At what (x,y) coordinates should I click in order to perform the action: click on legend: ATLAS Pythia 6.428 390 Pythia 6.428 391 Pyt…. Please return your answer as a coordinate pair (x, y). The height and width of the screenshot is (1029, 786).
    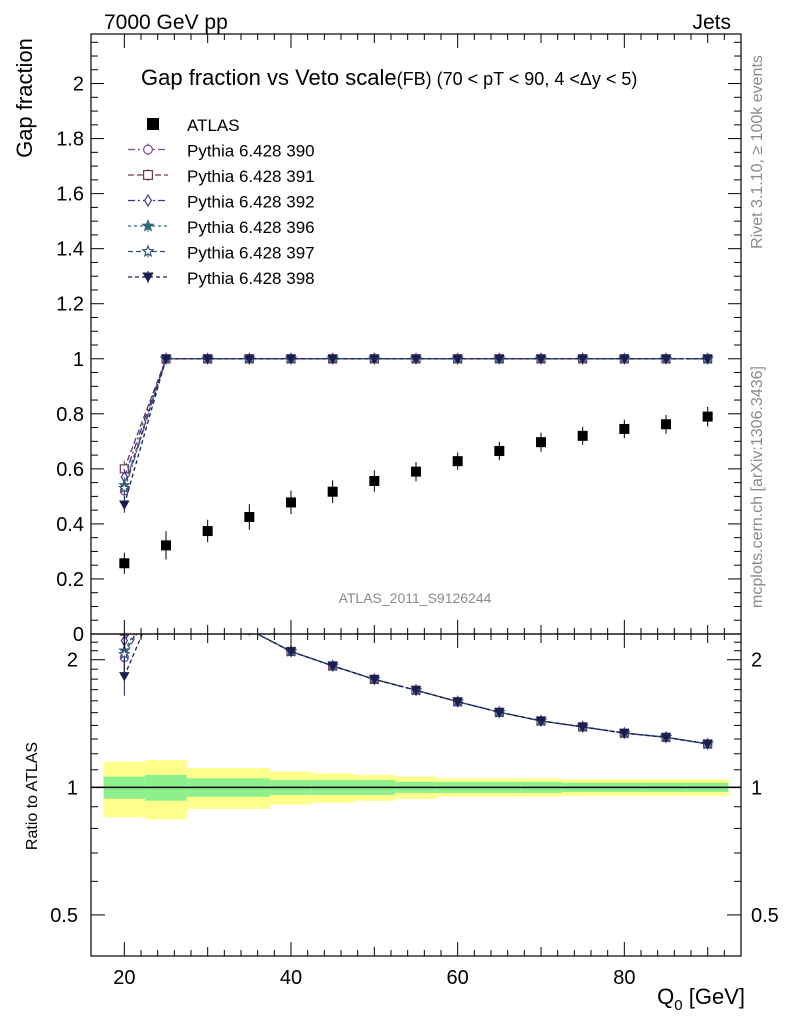
    Looking at the image, I should click on (221, 202).